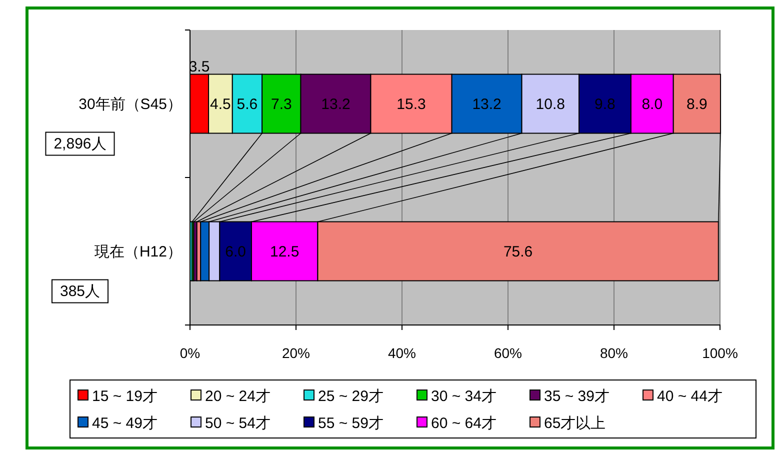  I want to click on y-tick-label: 現在（H12）, so click(138, 251).